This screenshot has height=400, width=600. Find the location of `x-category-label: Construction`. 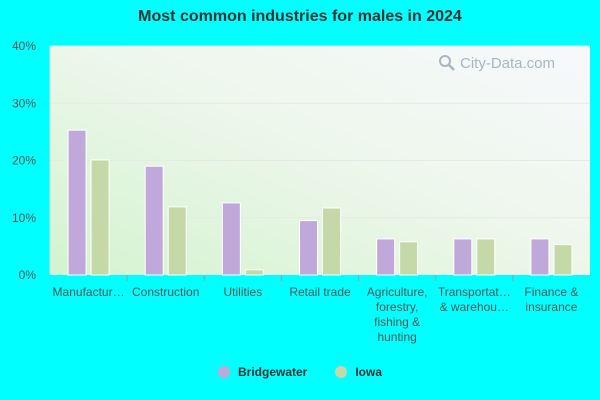

x-category-label: Construction is located at coordinates (165, 292).